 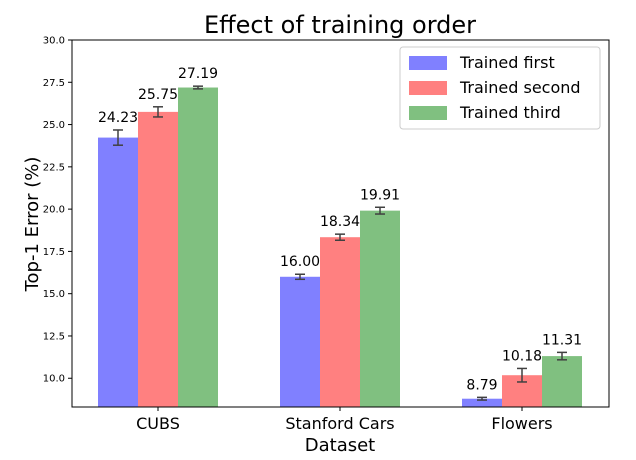 What do you see at coordinates (54, 336) in the screenshot?
I see `y-tick-label: 12.5` at bounding box center [54, 336].